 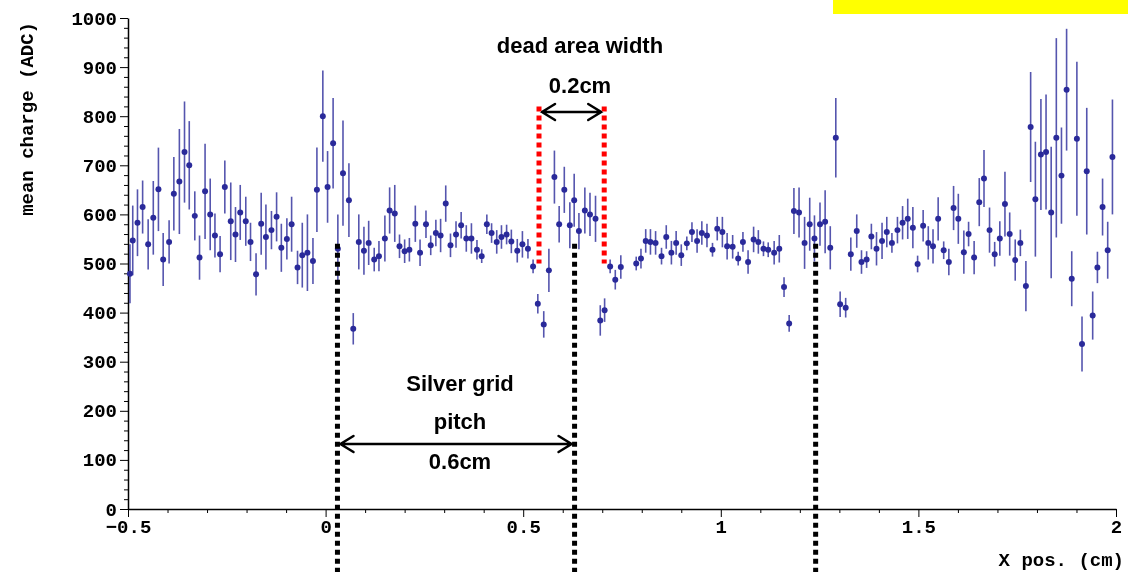 What do you see at coordinates (580, 45) in the screenshot?
I see `annotation: dead area width` at bounding box center [580, 45].